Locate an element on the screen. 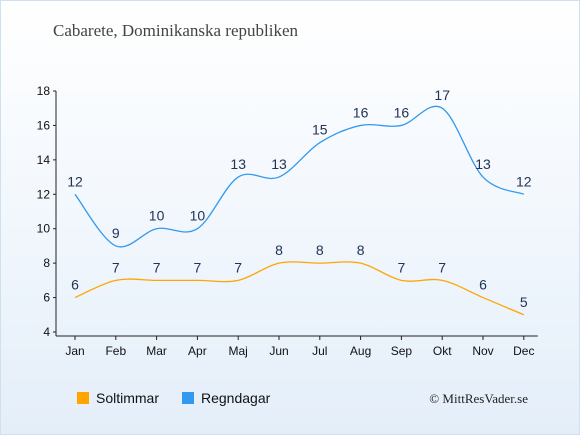 The image size is (580, 436). legend-item-regndagar: Regndagar is located at coordinates (226, 398).